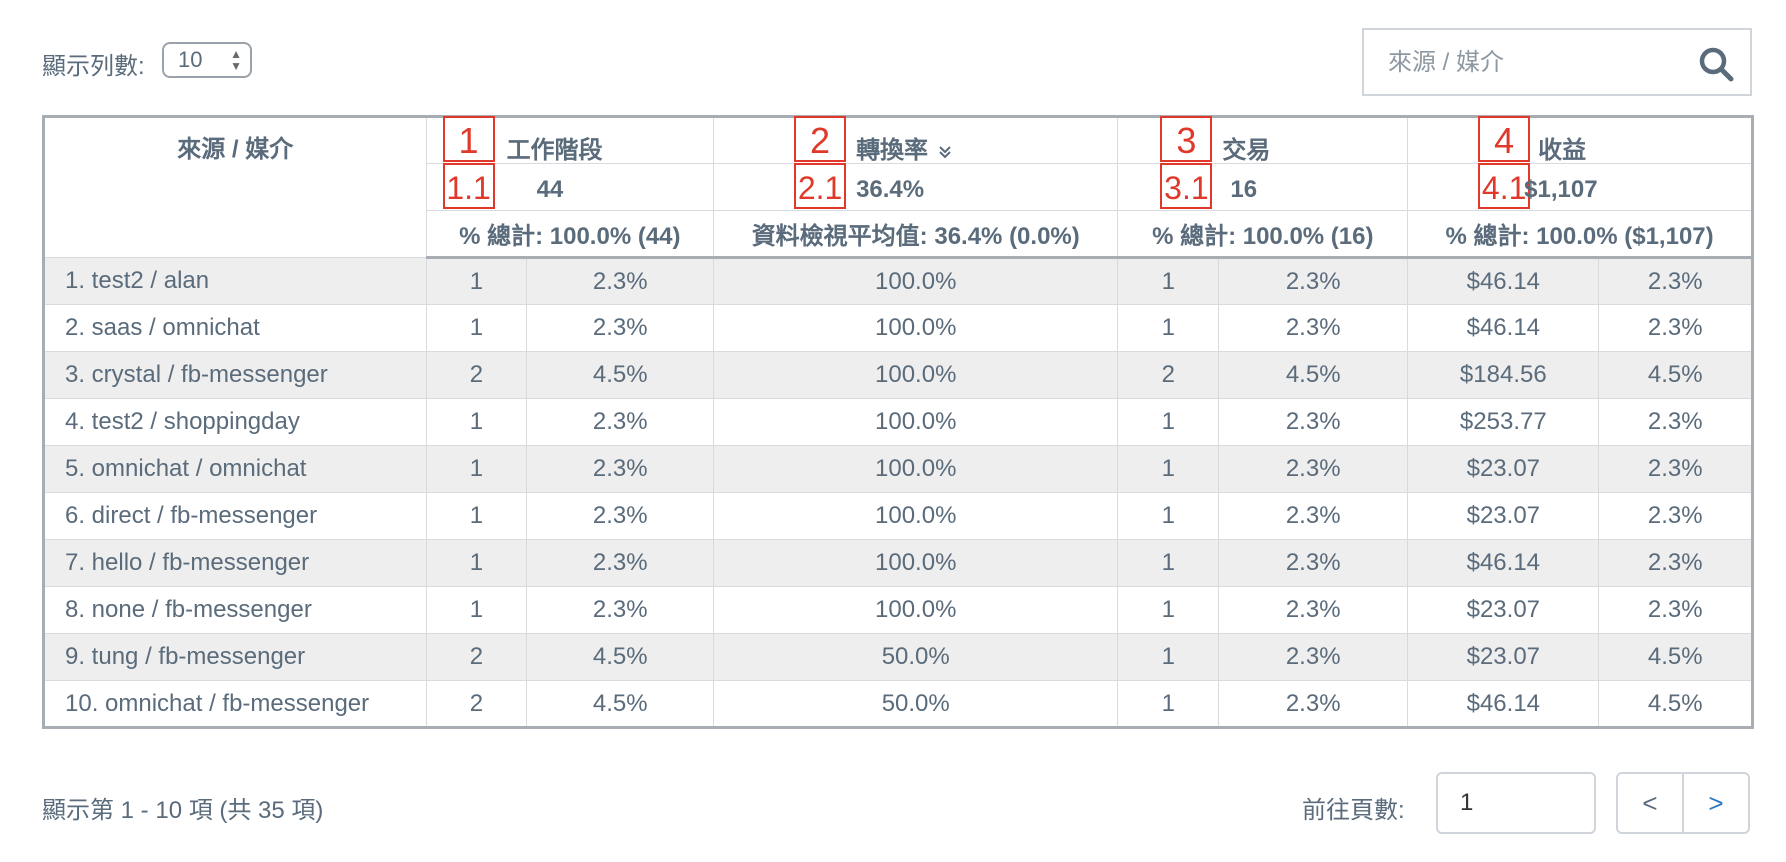 The width and height of the screenshot is (1786, 862). Describe the element at coordinates (1516, 803) in the screenshot. I see `goto-page-input` at that location.